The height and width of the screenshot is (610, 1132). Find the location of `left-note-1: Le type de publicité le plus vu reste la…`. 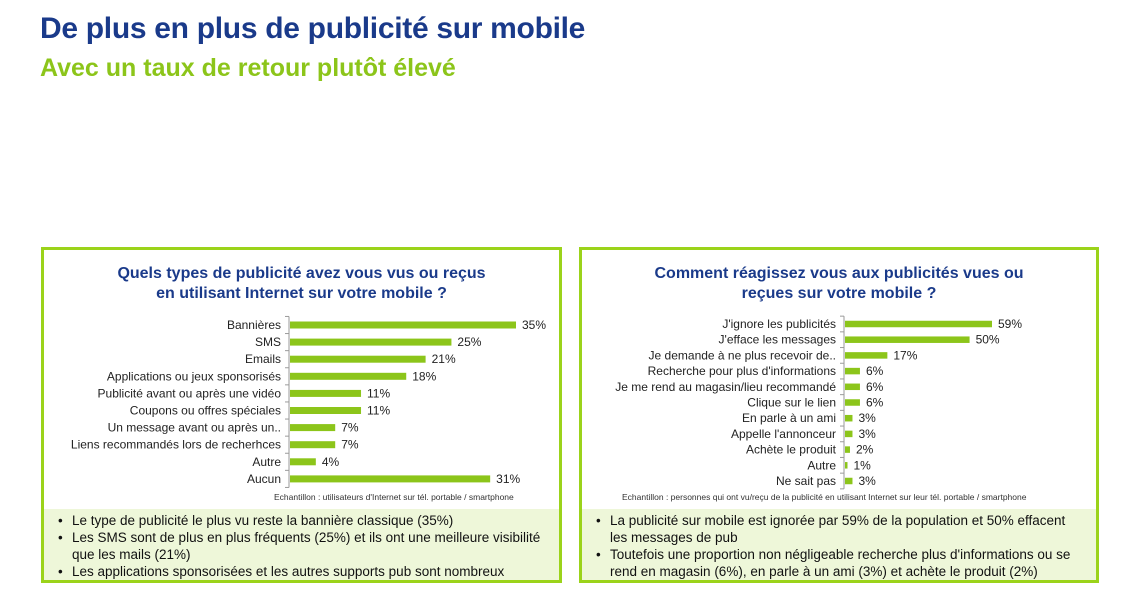

left-note-1: Le type de publicité le plus vu reste la… is located at coordinates (303, 520).